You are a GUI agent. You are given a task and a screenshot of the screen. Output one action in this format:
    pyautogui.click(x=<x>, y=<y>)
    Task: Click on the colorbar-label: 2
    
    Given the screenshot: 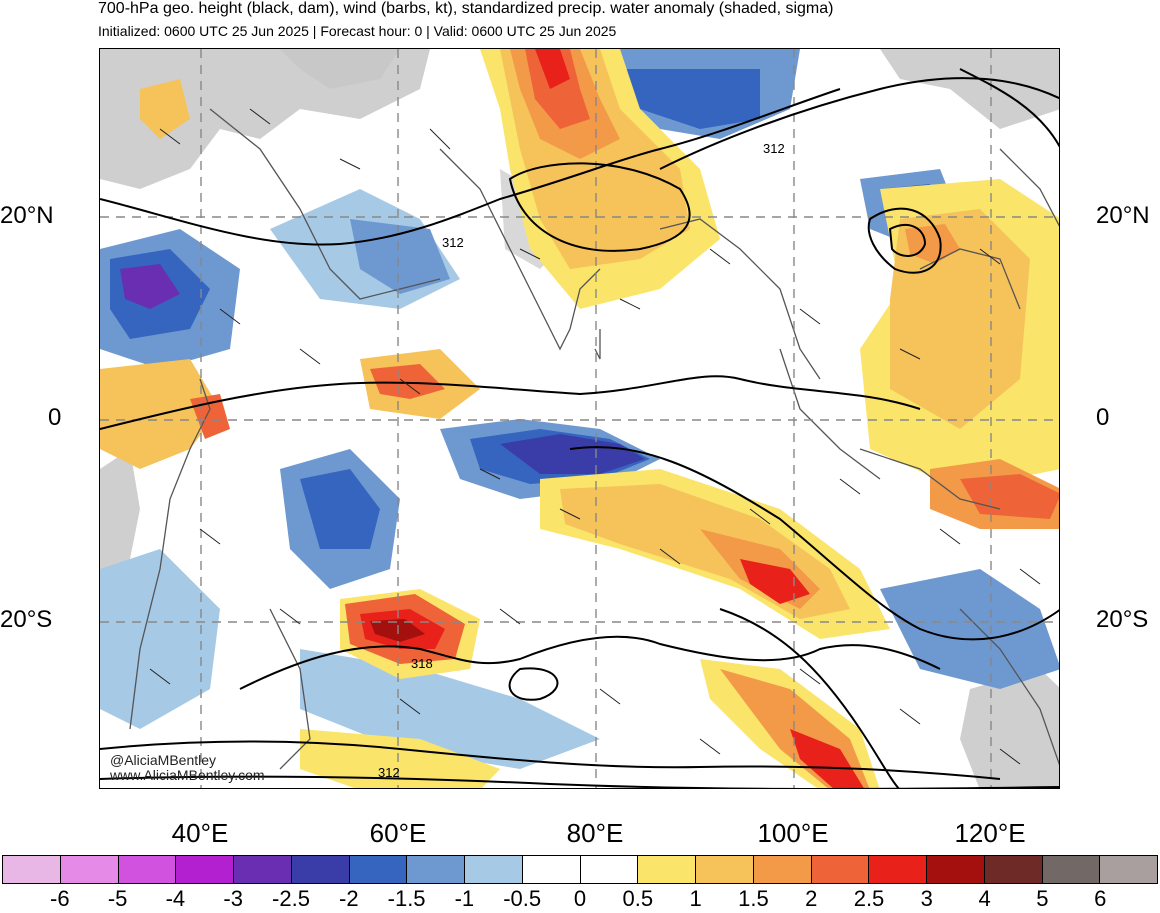 What is the action you would take?
    pyautogui.click(x=811, y=898)
    